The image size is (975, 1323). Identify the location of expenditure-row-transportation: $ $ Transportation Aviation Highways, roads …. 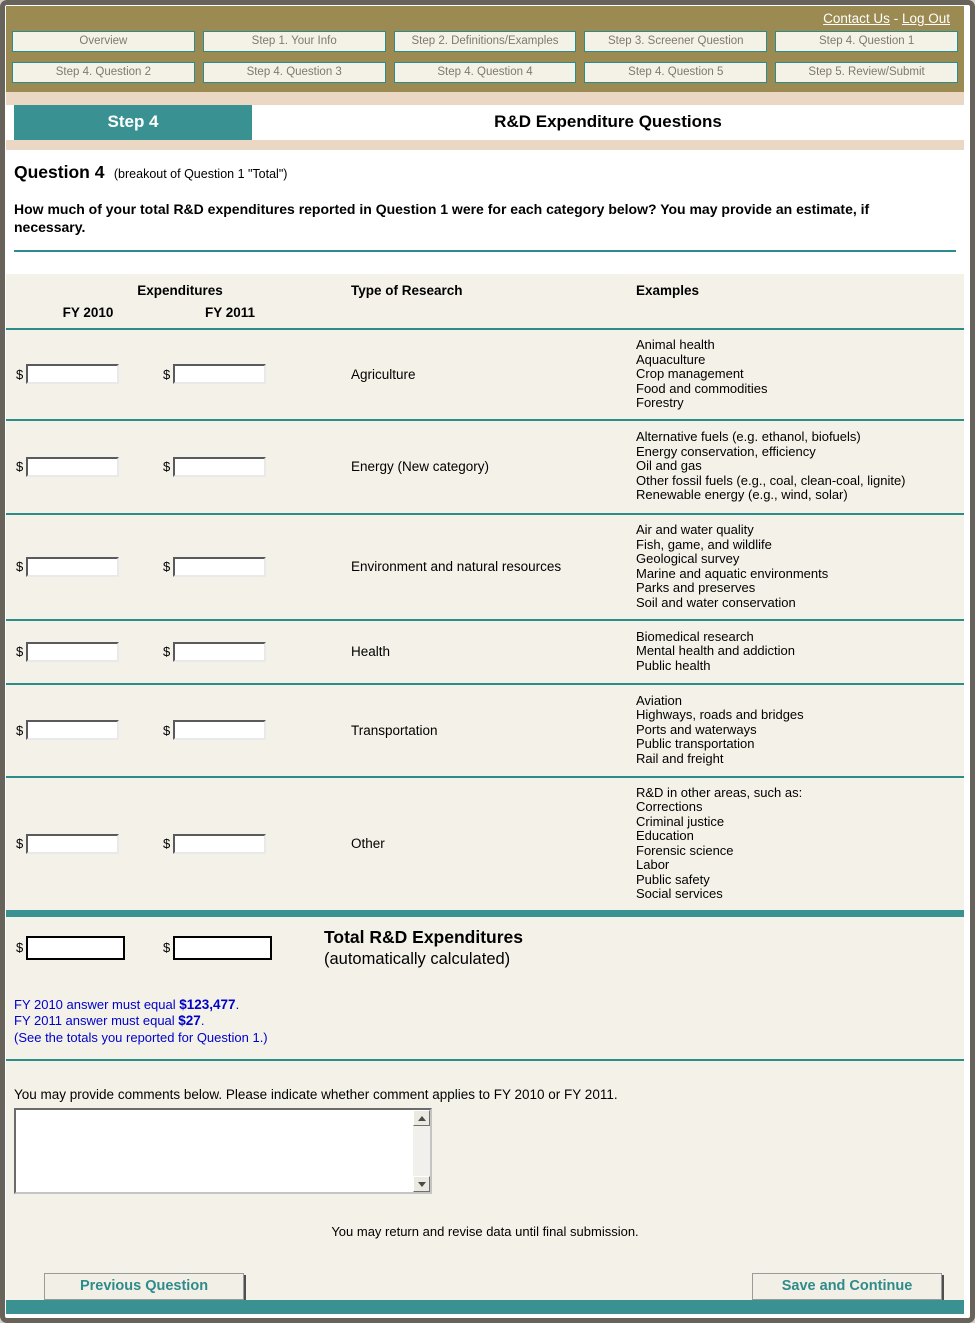
(485, 729).